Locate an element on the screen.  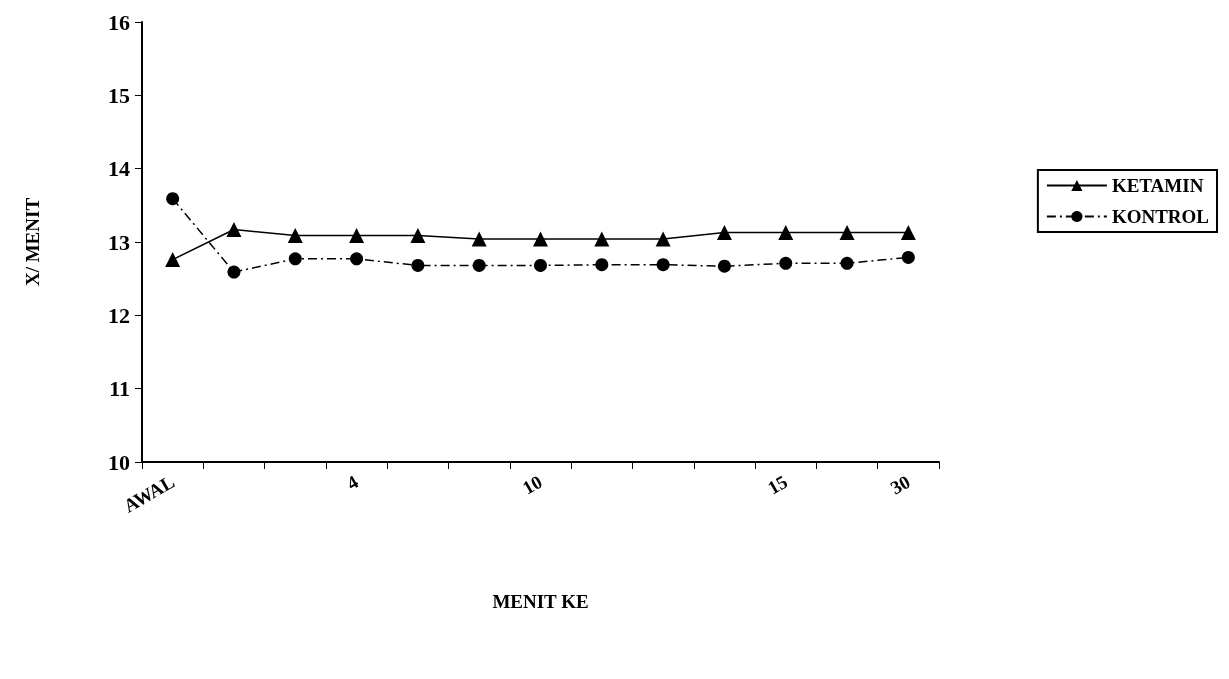
y-tick-label: 15 is located at coordinates (119, 95).